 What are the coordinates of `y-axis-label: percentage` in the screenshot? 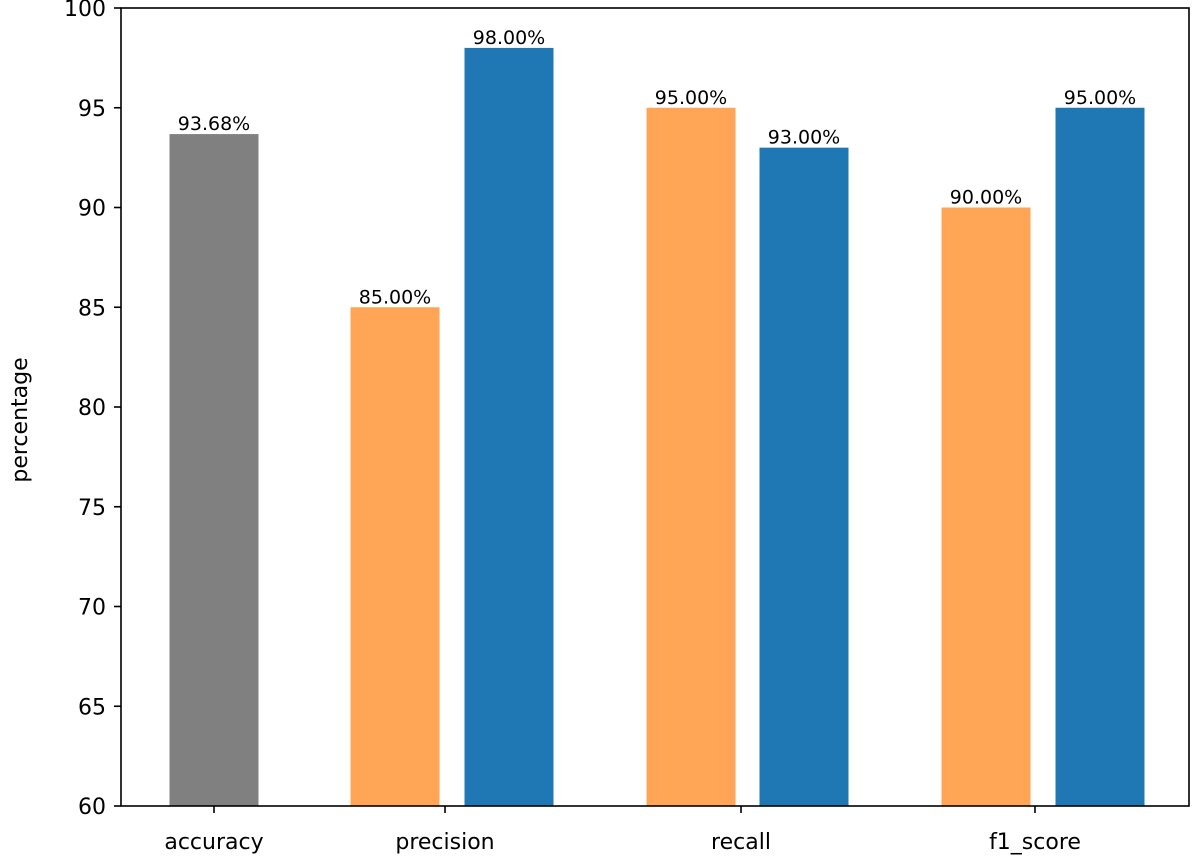 It's located at (20, 419).